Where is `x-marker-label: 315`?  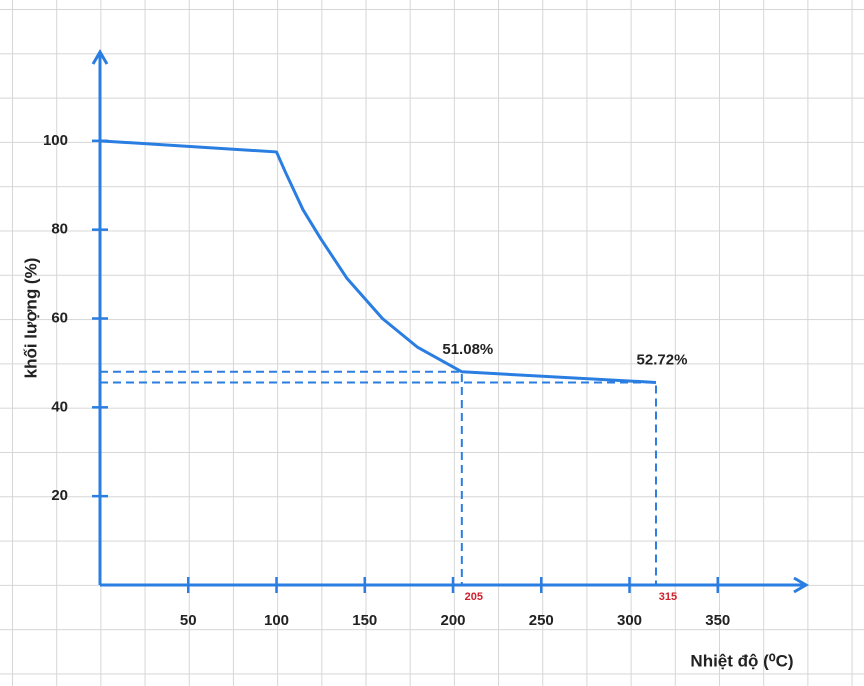 x-marker-label: 315 is located at coordinates (668, 597).